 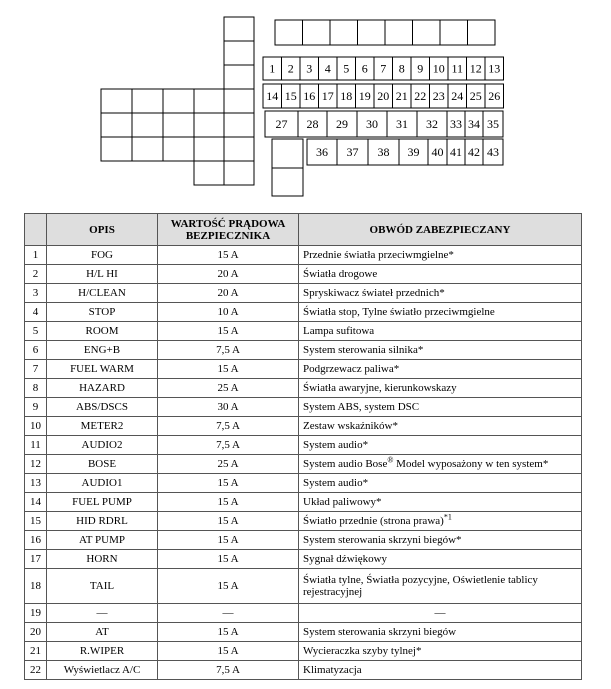 What do you see at coordinates (303, 350) in the screenshot?
I see `table-row: 6 ENG+B 7,5 A System sterowania silnika*` at bounding box center [303, 350].